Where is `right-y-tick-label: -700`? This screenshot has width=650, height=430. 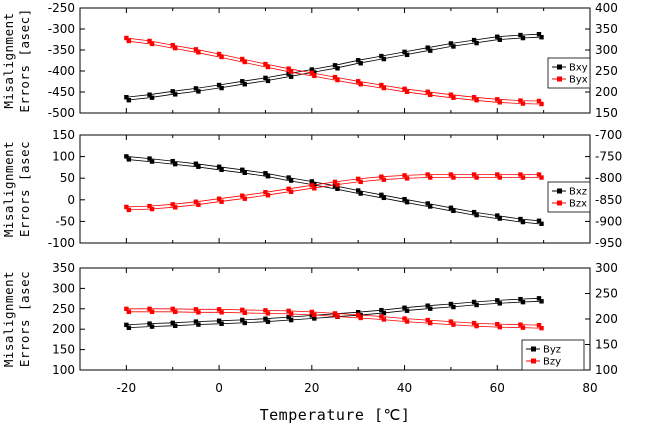 right-y-tick-label: -700 is located at coordinates (608, 135).